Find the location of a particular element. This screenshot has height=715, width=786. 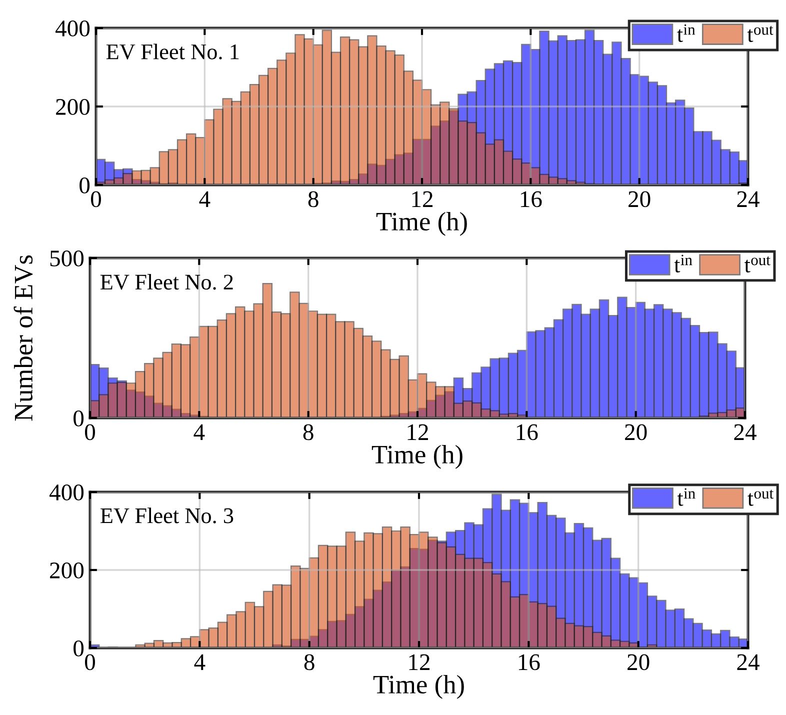

annotation: EV Fleet No. 3 is located at coordinates (167, 516).